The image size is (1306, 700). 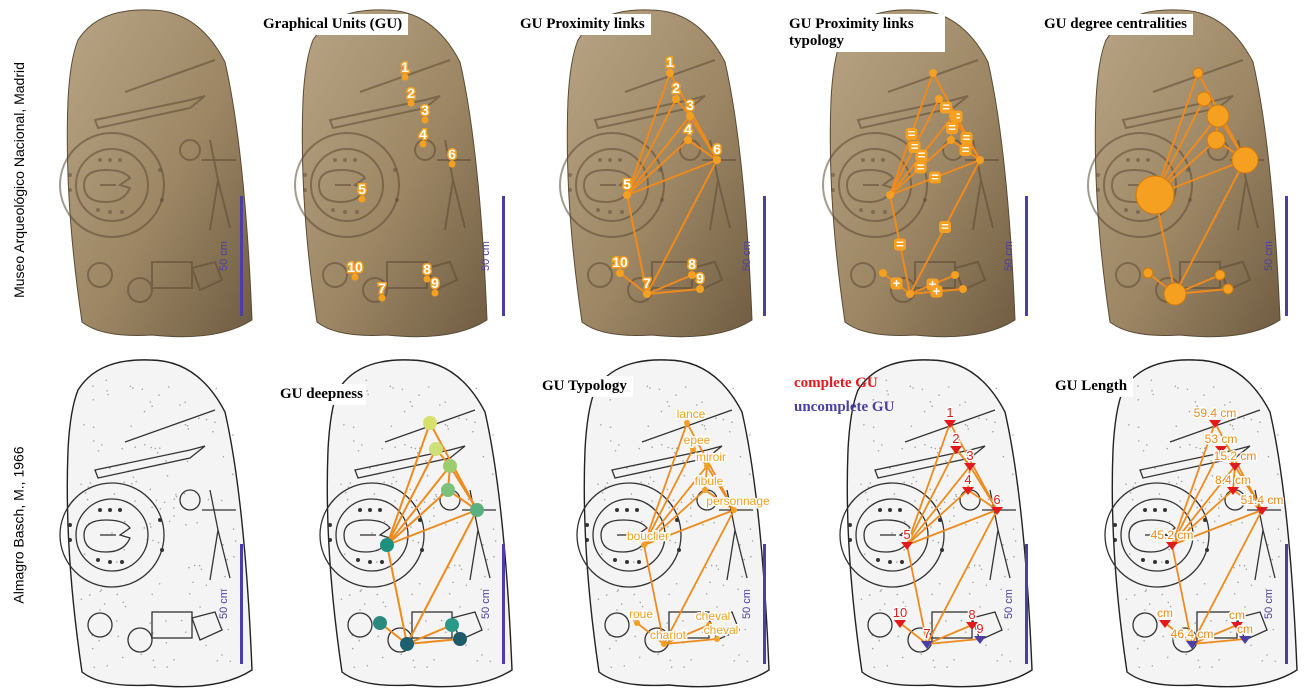 What do you see at coordinates (147, 181) in the screenshot?
I see `engraving-figures` at bounding box center [147, 181].